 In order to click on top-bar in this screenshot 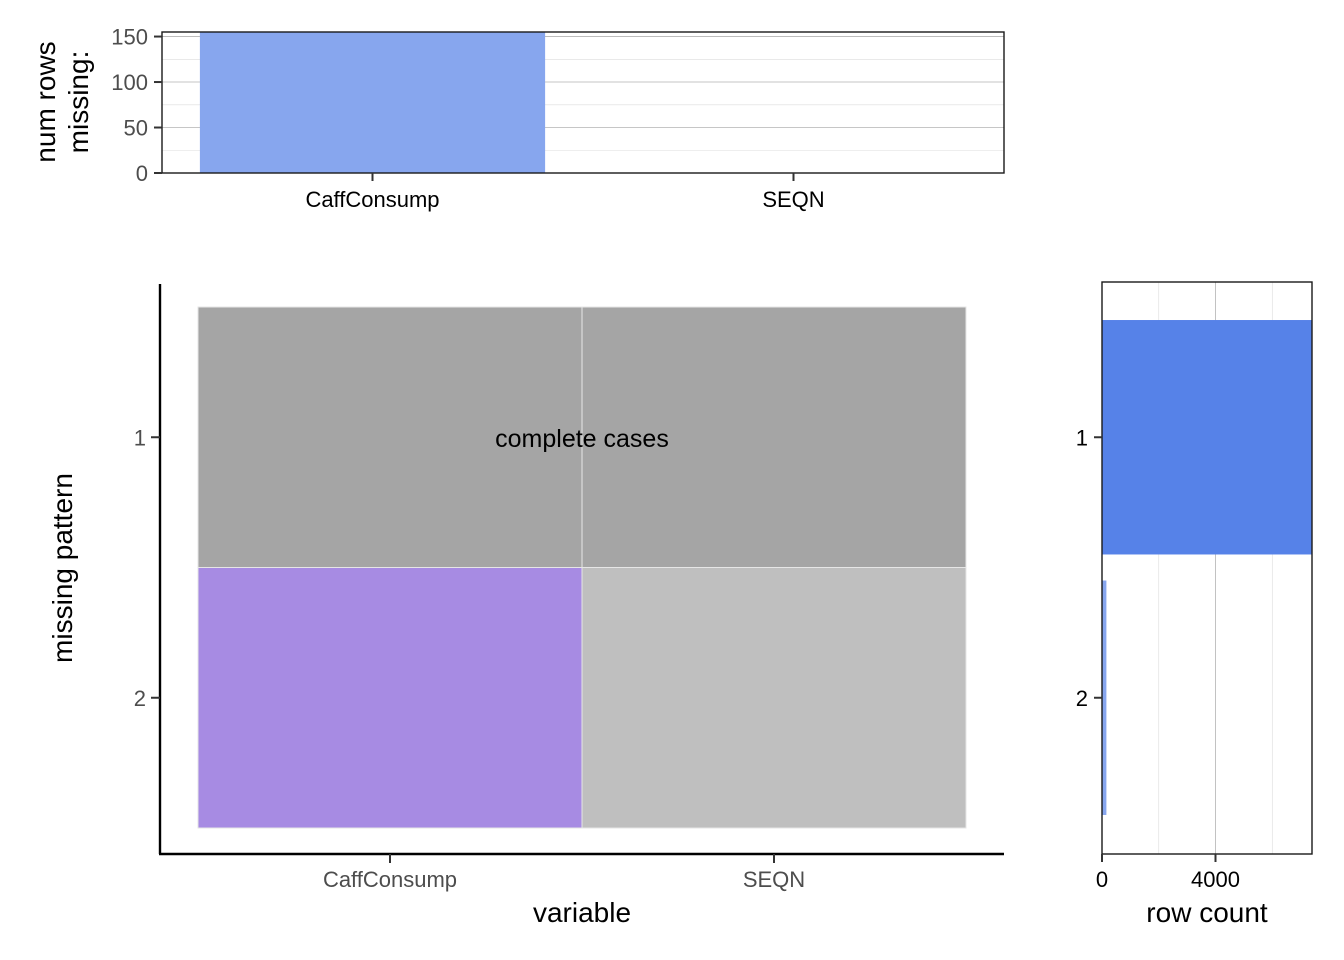, I will do `click(372, 102)`.